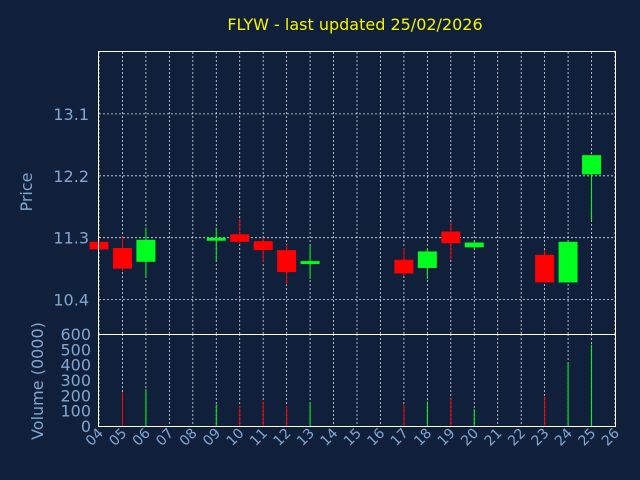  Describe the element at coordinates (587, 438) in the screenshot. I see `x-tick-label: 25` at that location.